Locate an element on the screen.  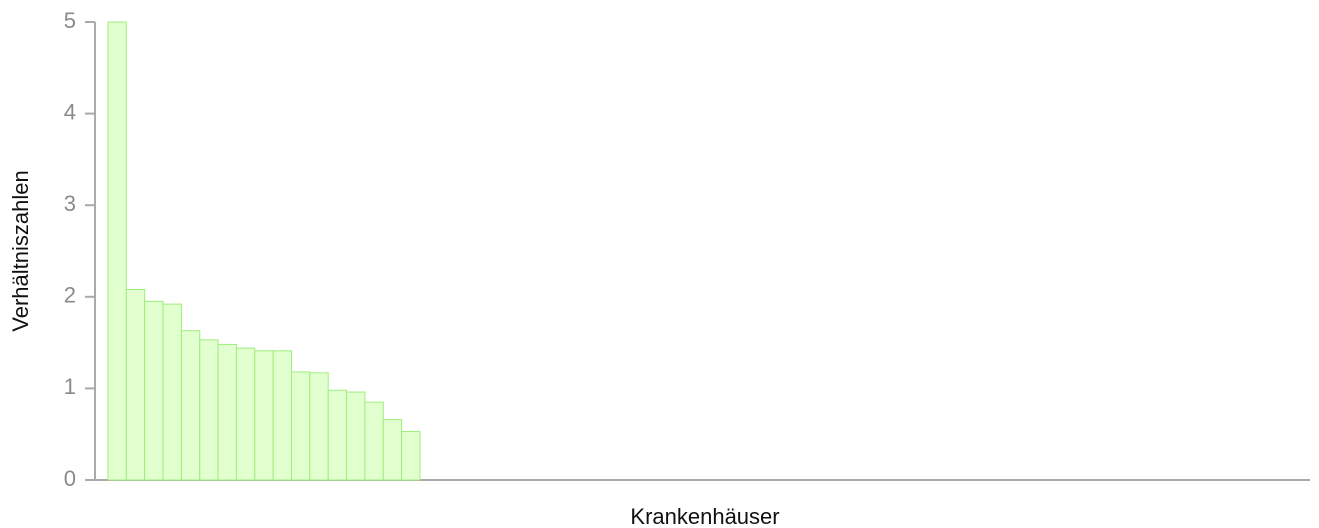
y-axis-title: Verhältniszahlen is located at coordinates (20, 250).